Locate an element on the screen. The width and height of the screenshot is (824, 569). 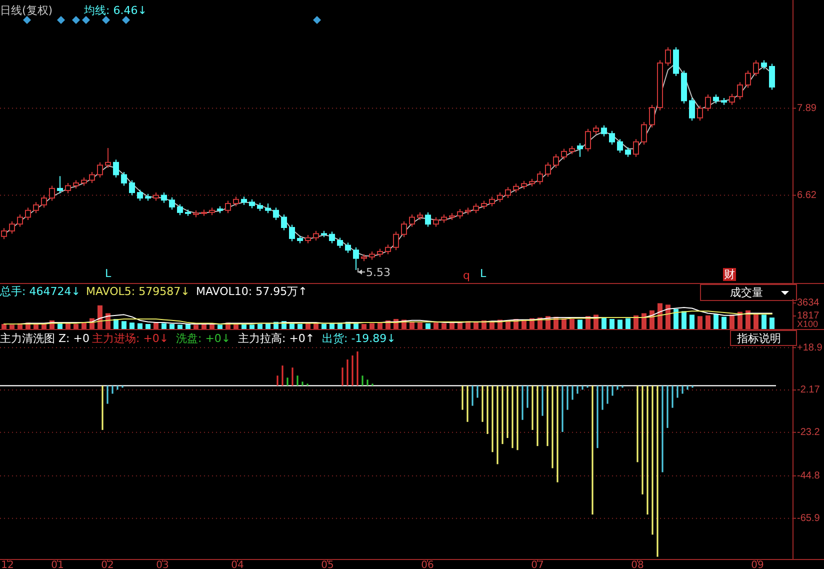
annotation: 主力拉高: +0↑ is located at coordinates (276, 338).